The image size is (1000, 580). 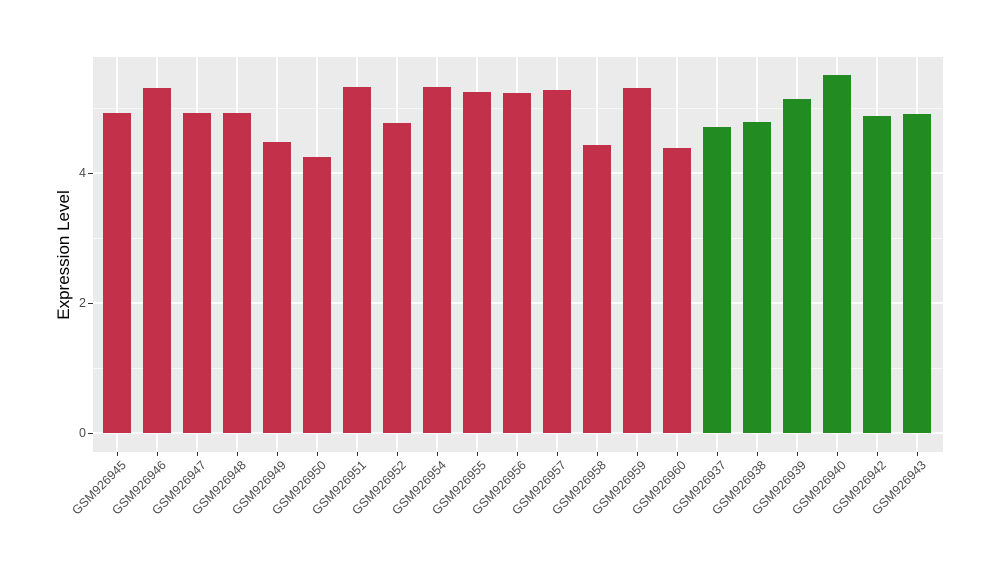 I want to click on bar-GSM926957, so click(x=557, y=261).